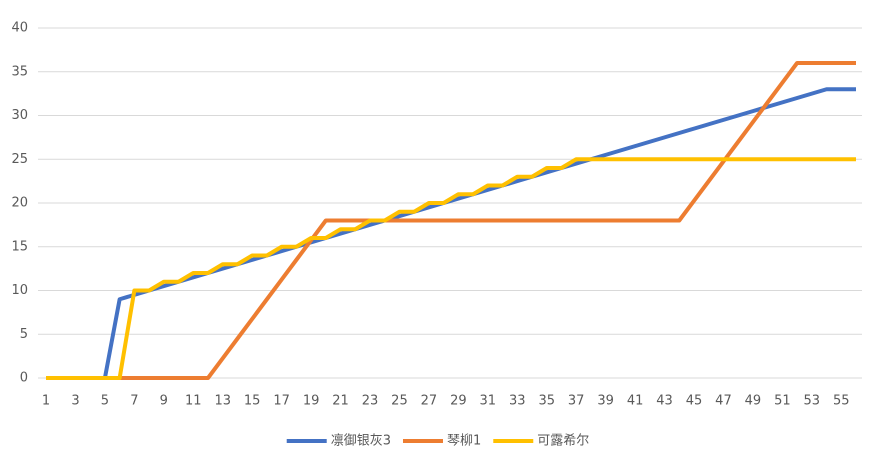  What do you see at coordinates (19, 71) in the screenshot?
I see `y-tick-label: 35` at bounding box center [19, 71].